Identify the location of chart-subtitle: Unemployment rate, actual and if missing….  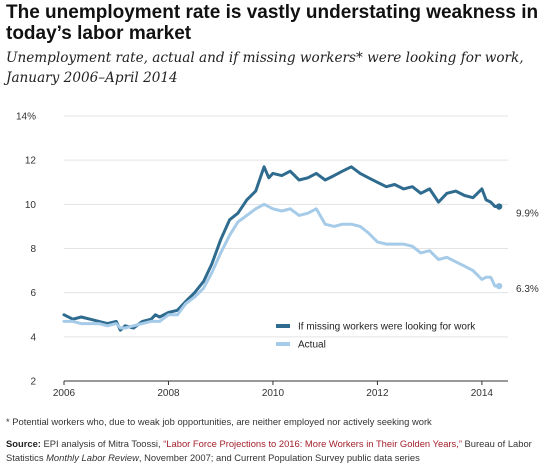
(265, 68).